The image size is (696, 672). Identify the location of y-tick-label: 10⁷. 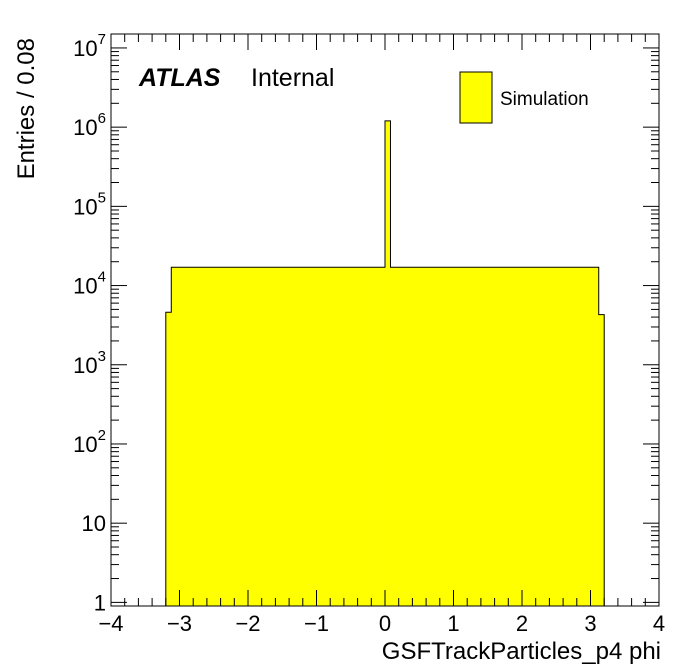
(89, 46).